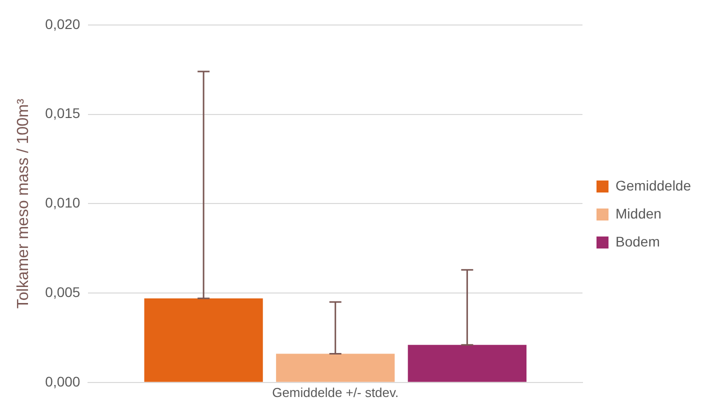  What do you see at coordinates (62, 24) in the screenshot?
I see `y-tick-label: 0,020` at bounding box center [62, 24].